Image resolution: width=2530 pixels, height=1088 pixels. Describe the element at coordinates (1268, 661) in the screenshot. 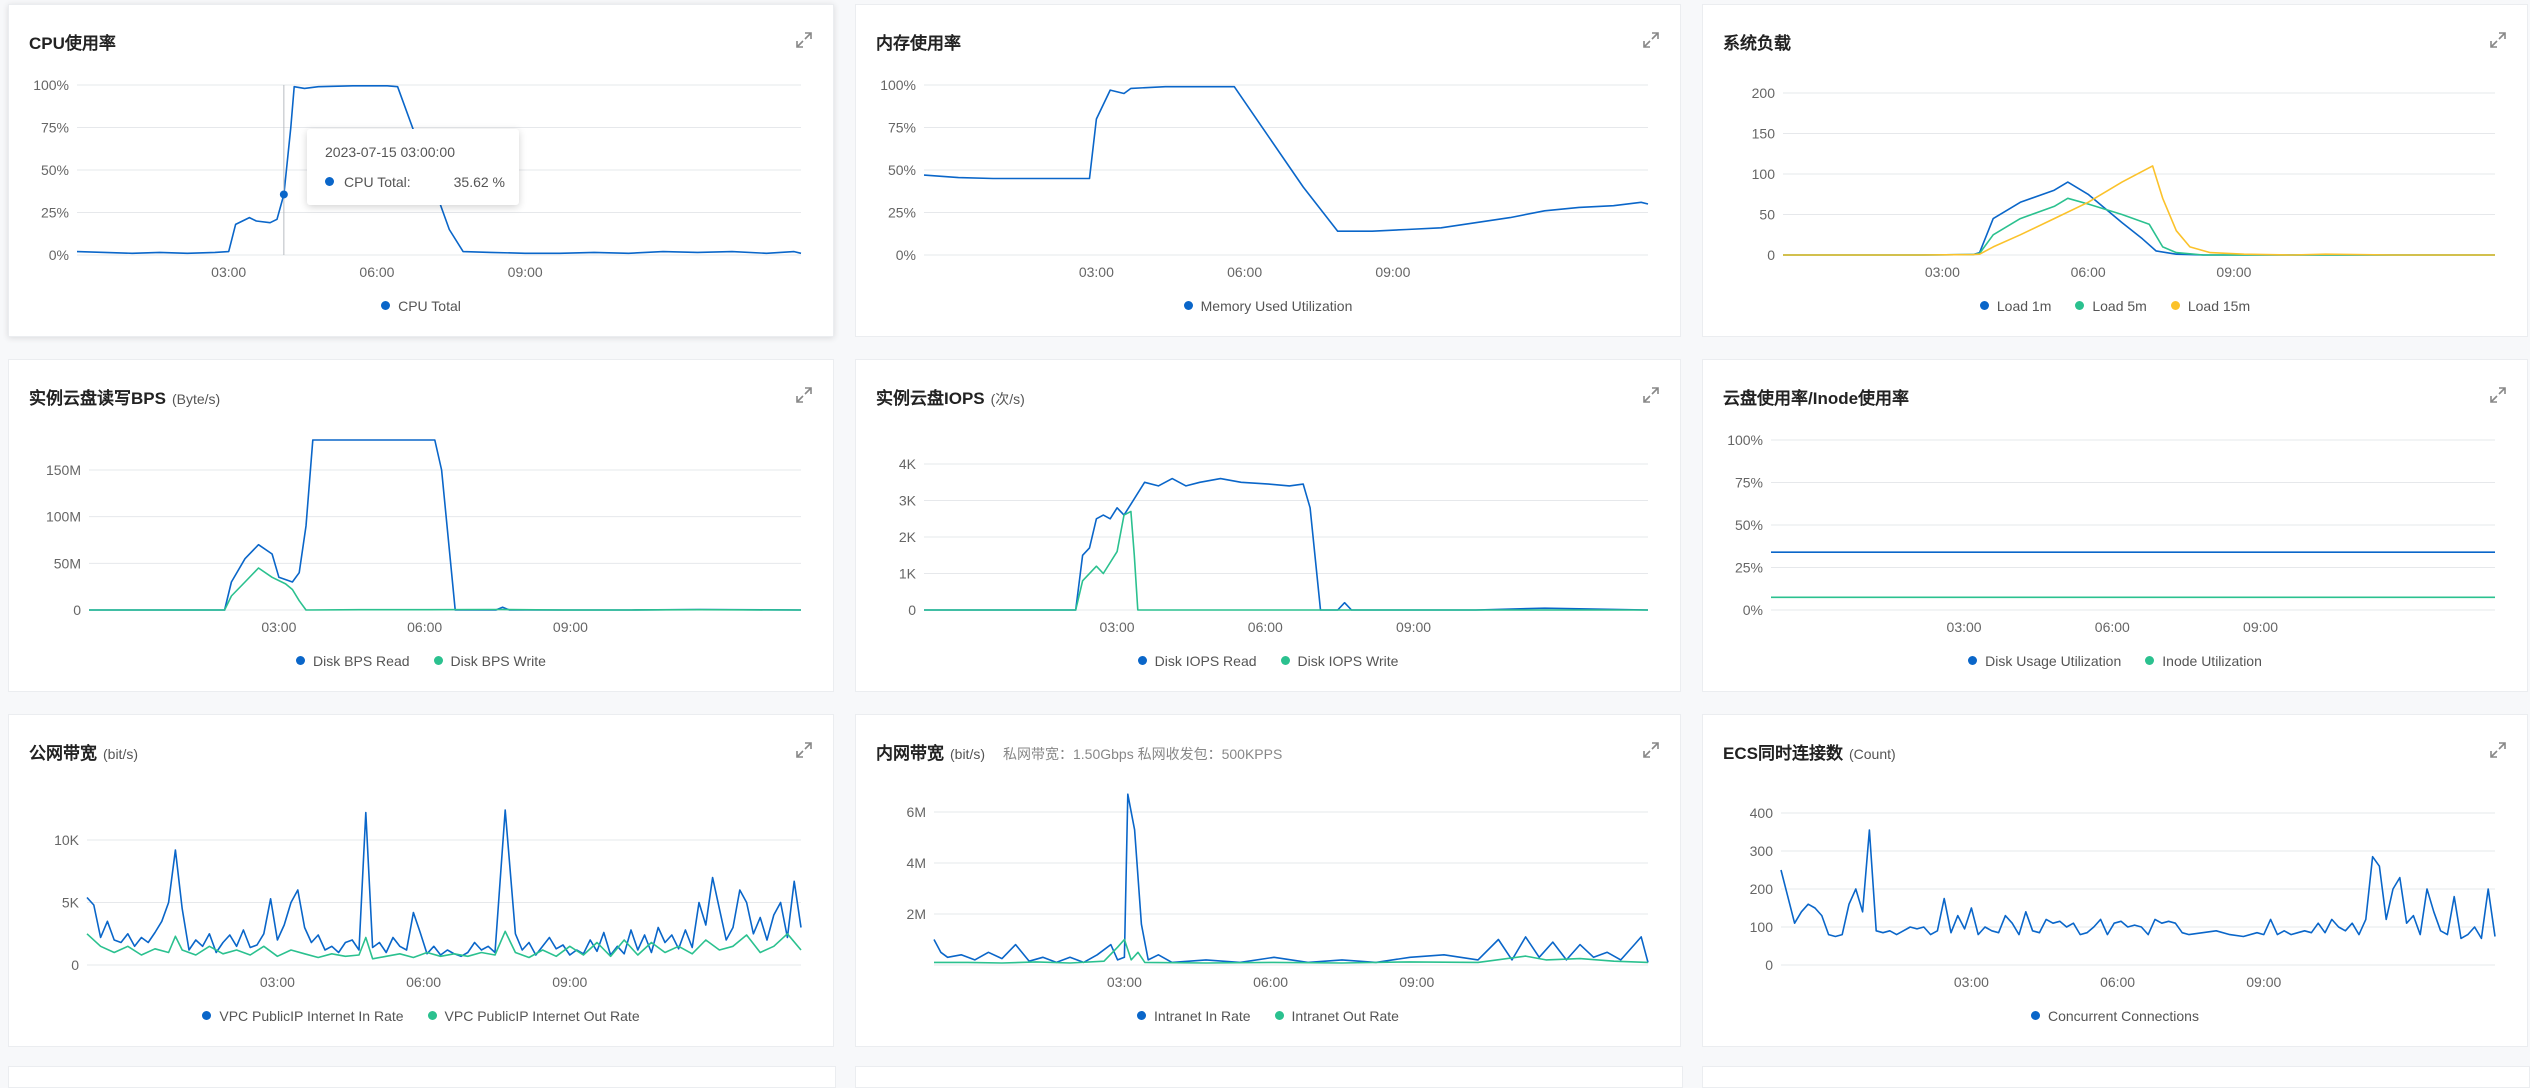

I see `chart-legend: Disk IOPS Read Disk IOPS Write` at that location.